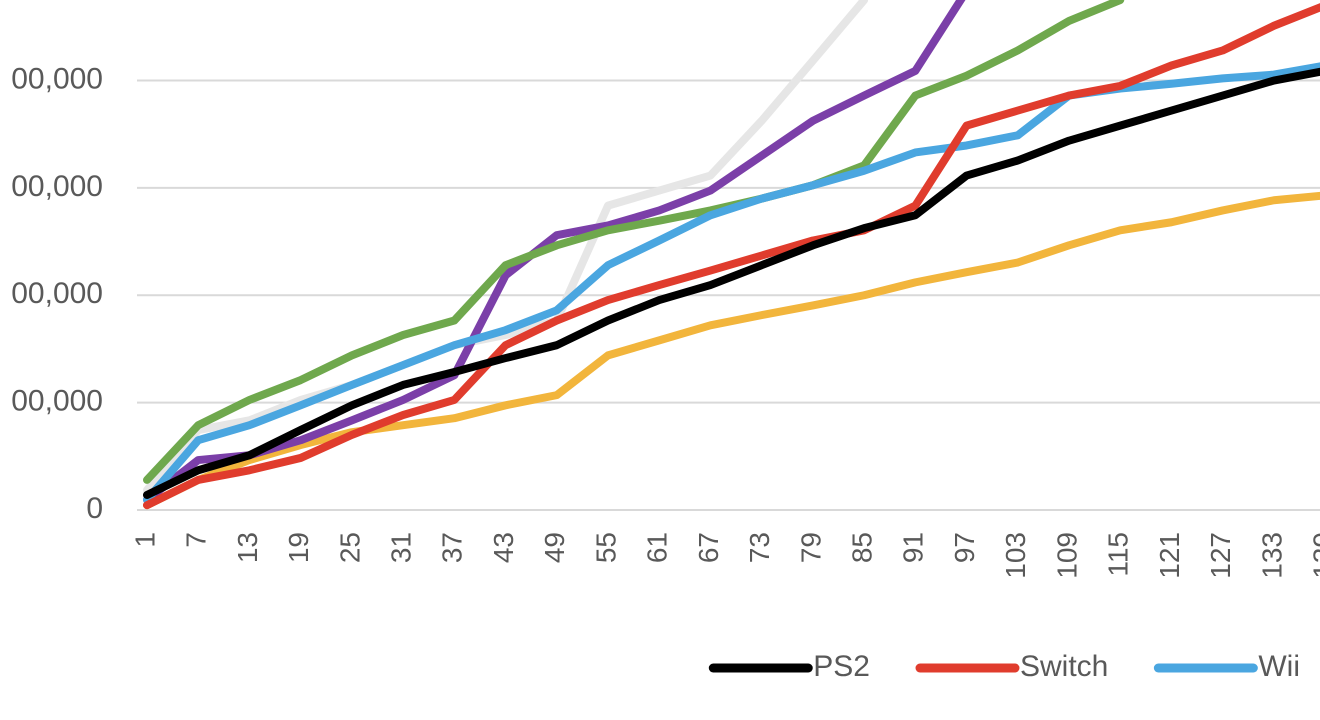 The width and height of the screenshot is (1320, 720). Describe the element at coordinates (841, 666) in the screenshot. I see `legend-label: PS2` at that location.